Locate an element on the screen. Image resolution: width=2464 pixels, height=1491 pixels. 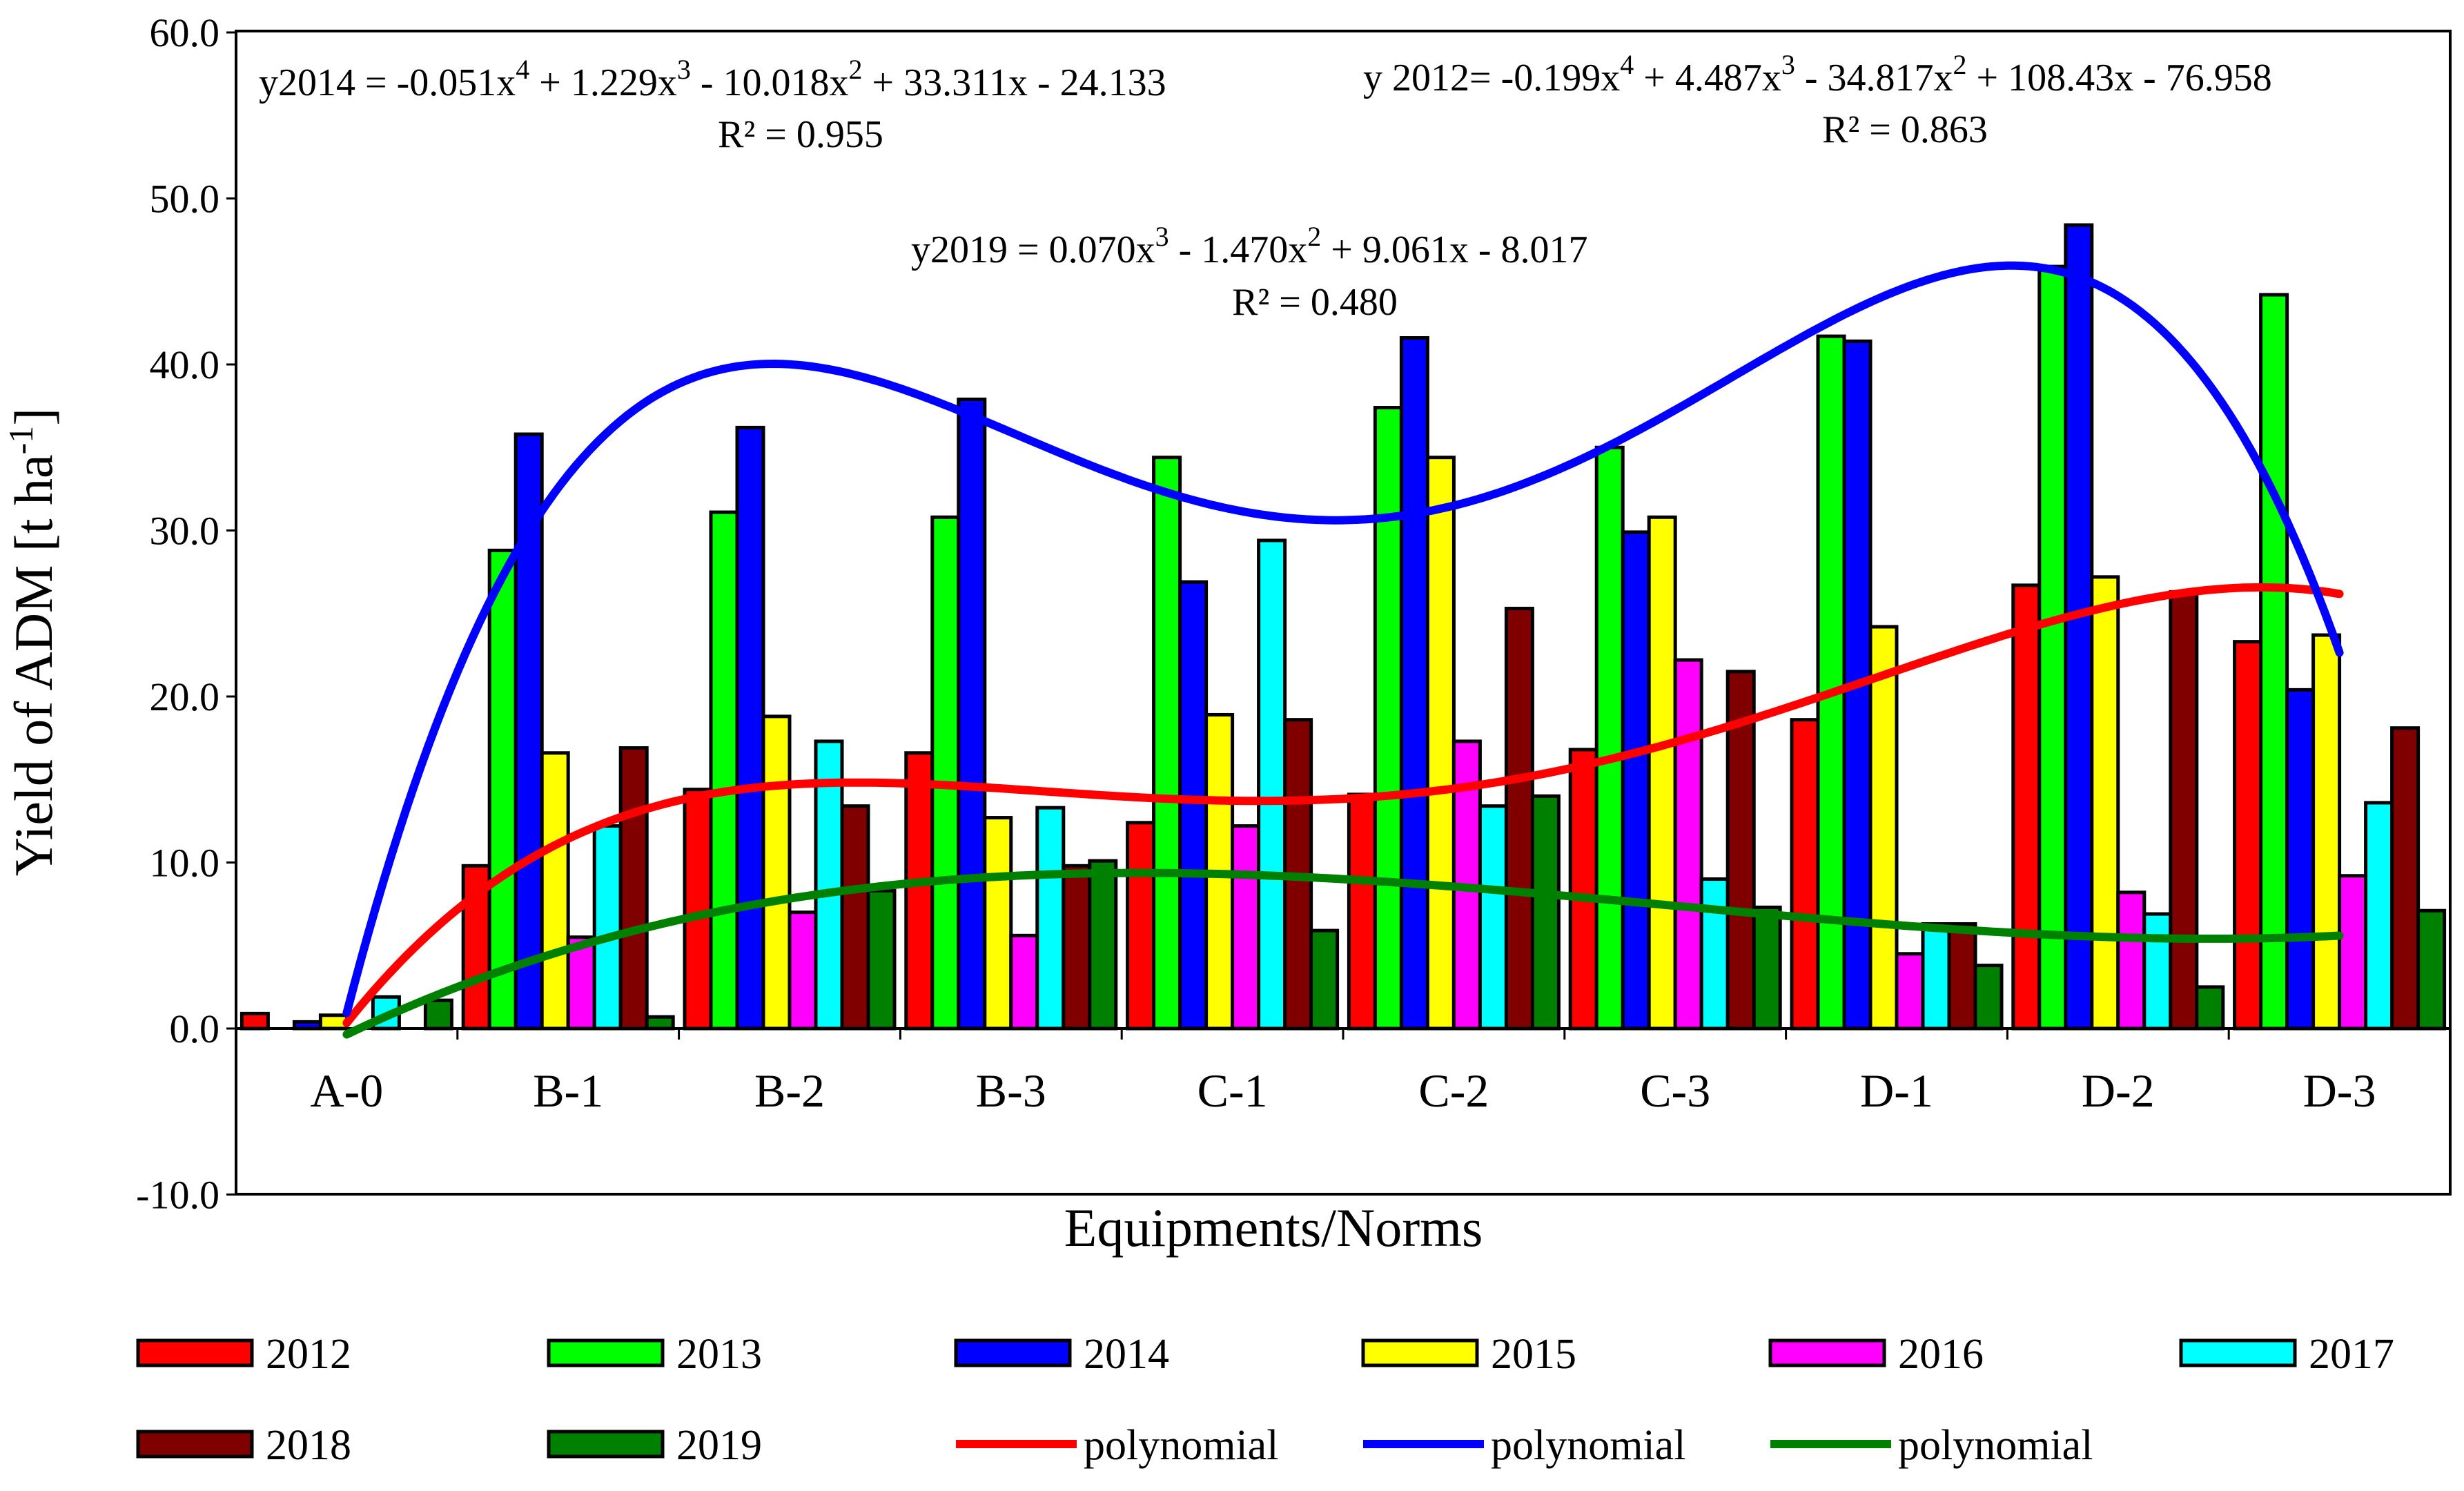
y-axis-title-sup: -1 is located at coordinates (20, 440).